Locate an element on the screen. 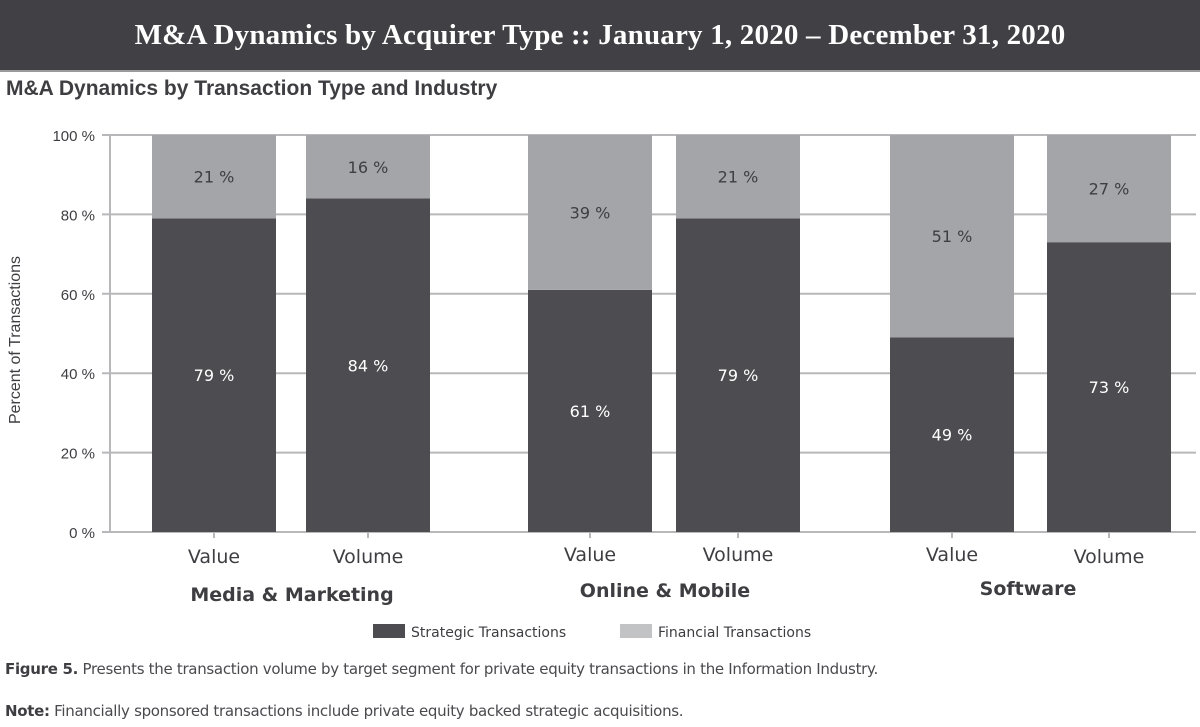  y-tick-label: 40 % is located at coordinates (78, 374).